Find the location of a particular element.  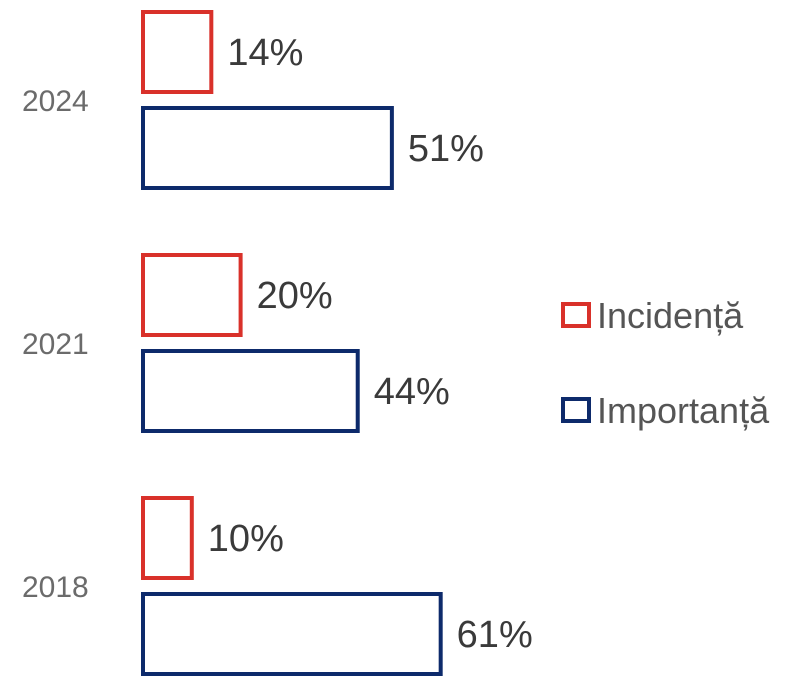

legend-label-importanta: Importanță is located at coordinates (683, 410).